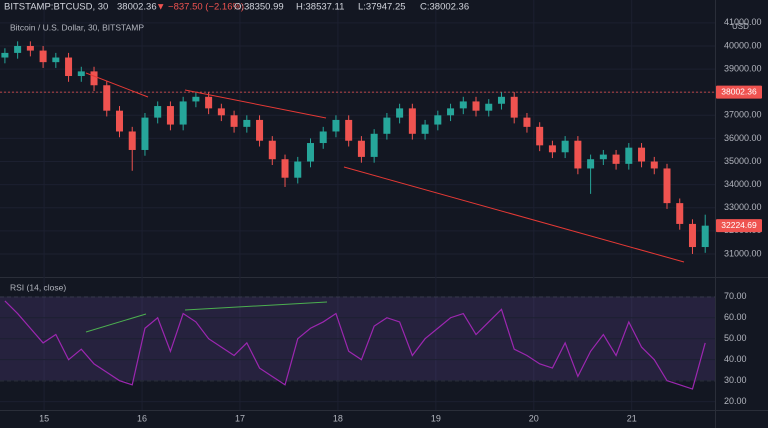  I want to click on y-tick-label: 39000.00, so click(743, 68).